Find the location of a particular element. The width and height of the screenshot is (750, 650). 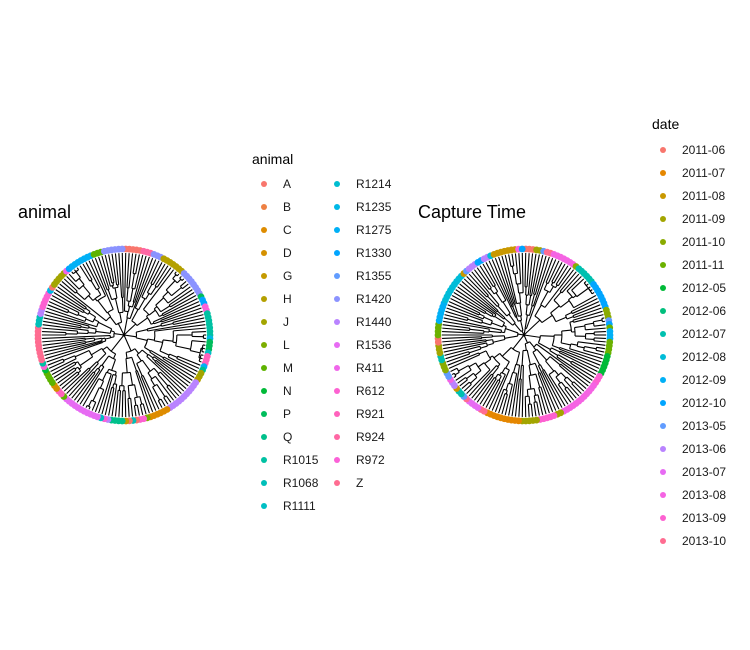

animal-legend-label: G is located at coordinates (287, 276).